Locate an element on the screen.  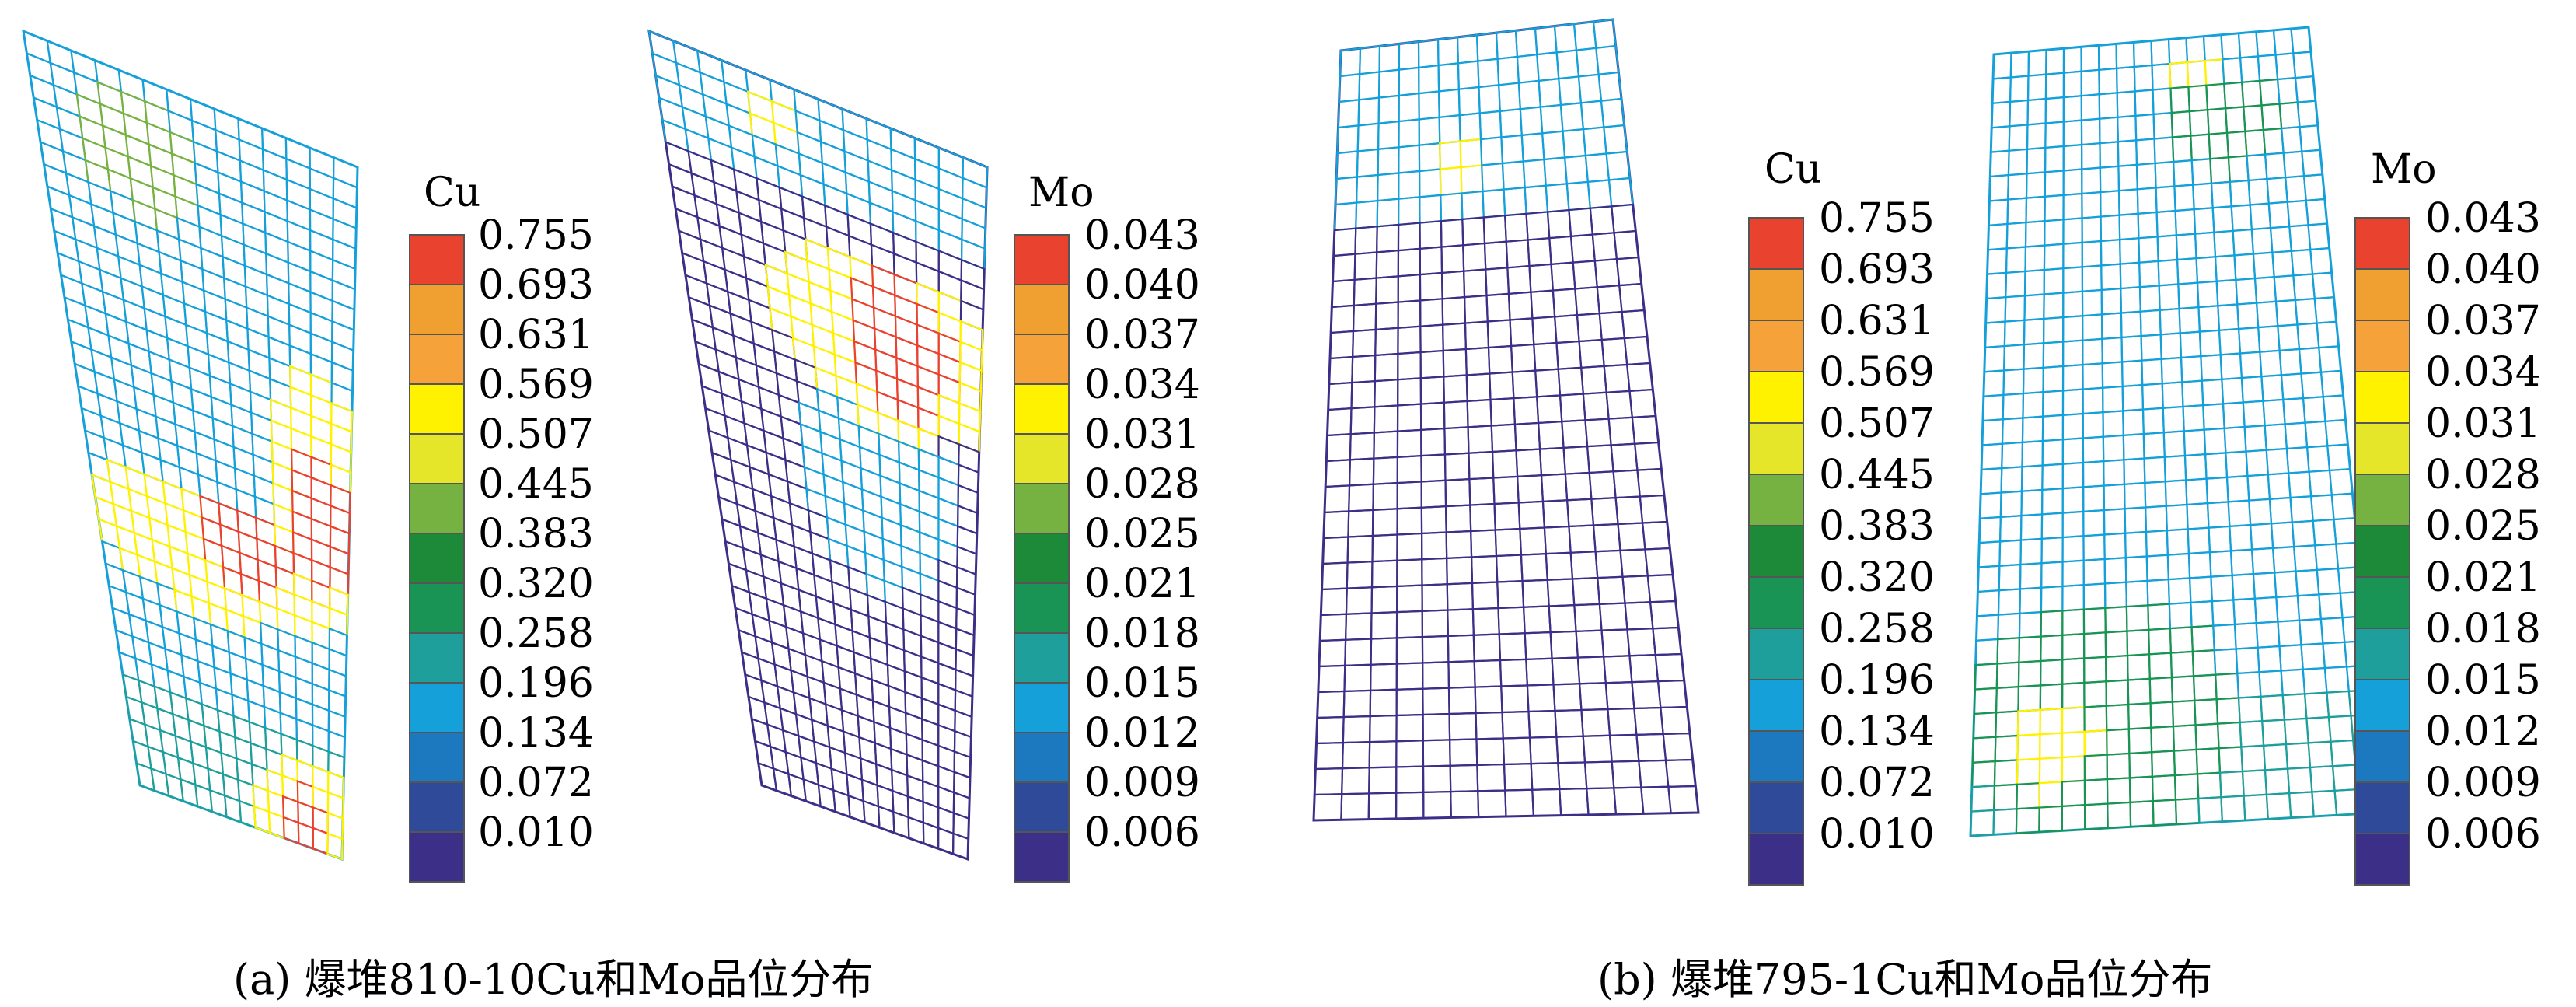
legend-a-mo-tick: 0.034 is located at coordinates (1142, 385).